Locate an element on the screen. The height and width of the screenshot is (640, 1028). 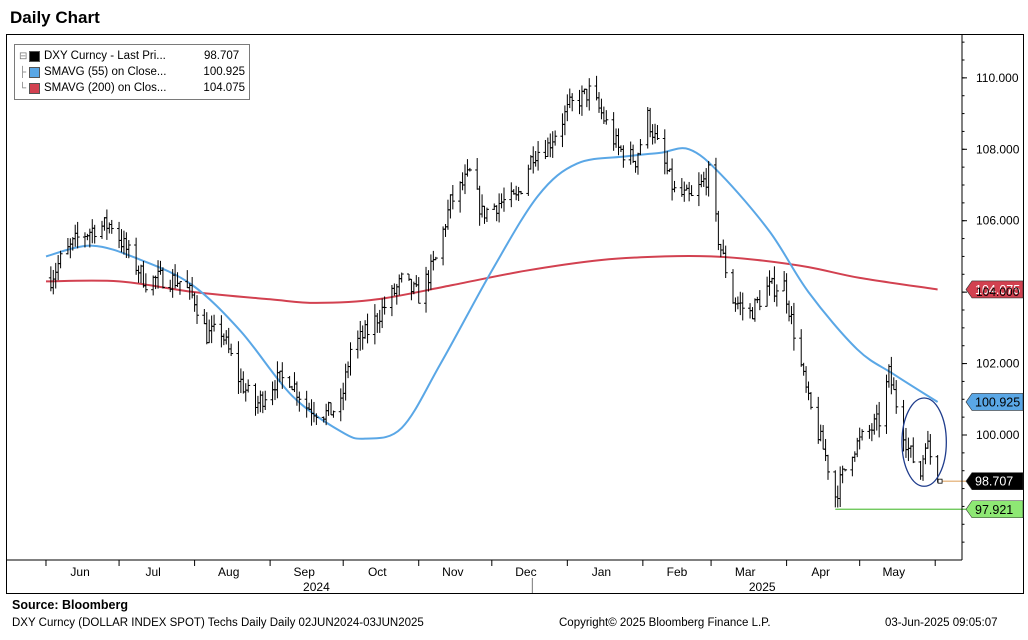
tree-branch-icon: └ is located at coordinates (23, 88).